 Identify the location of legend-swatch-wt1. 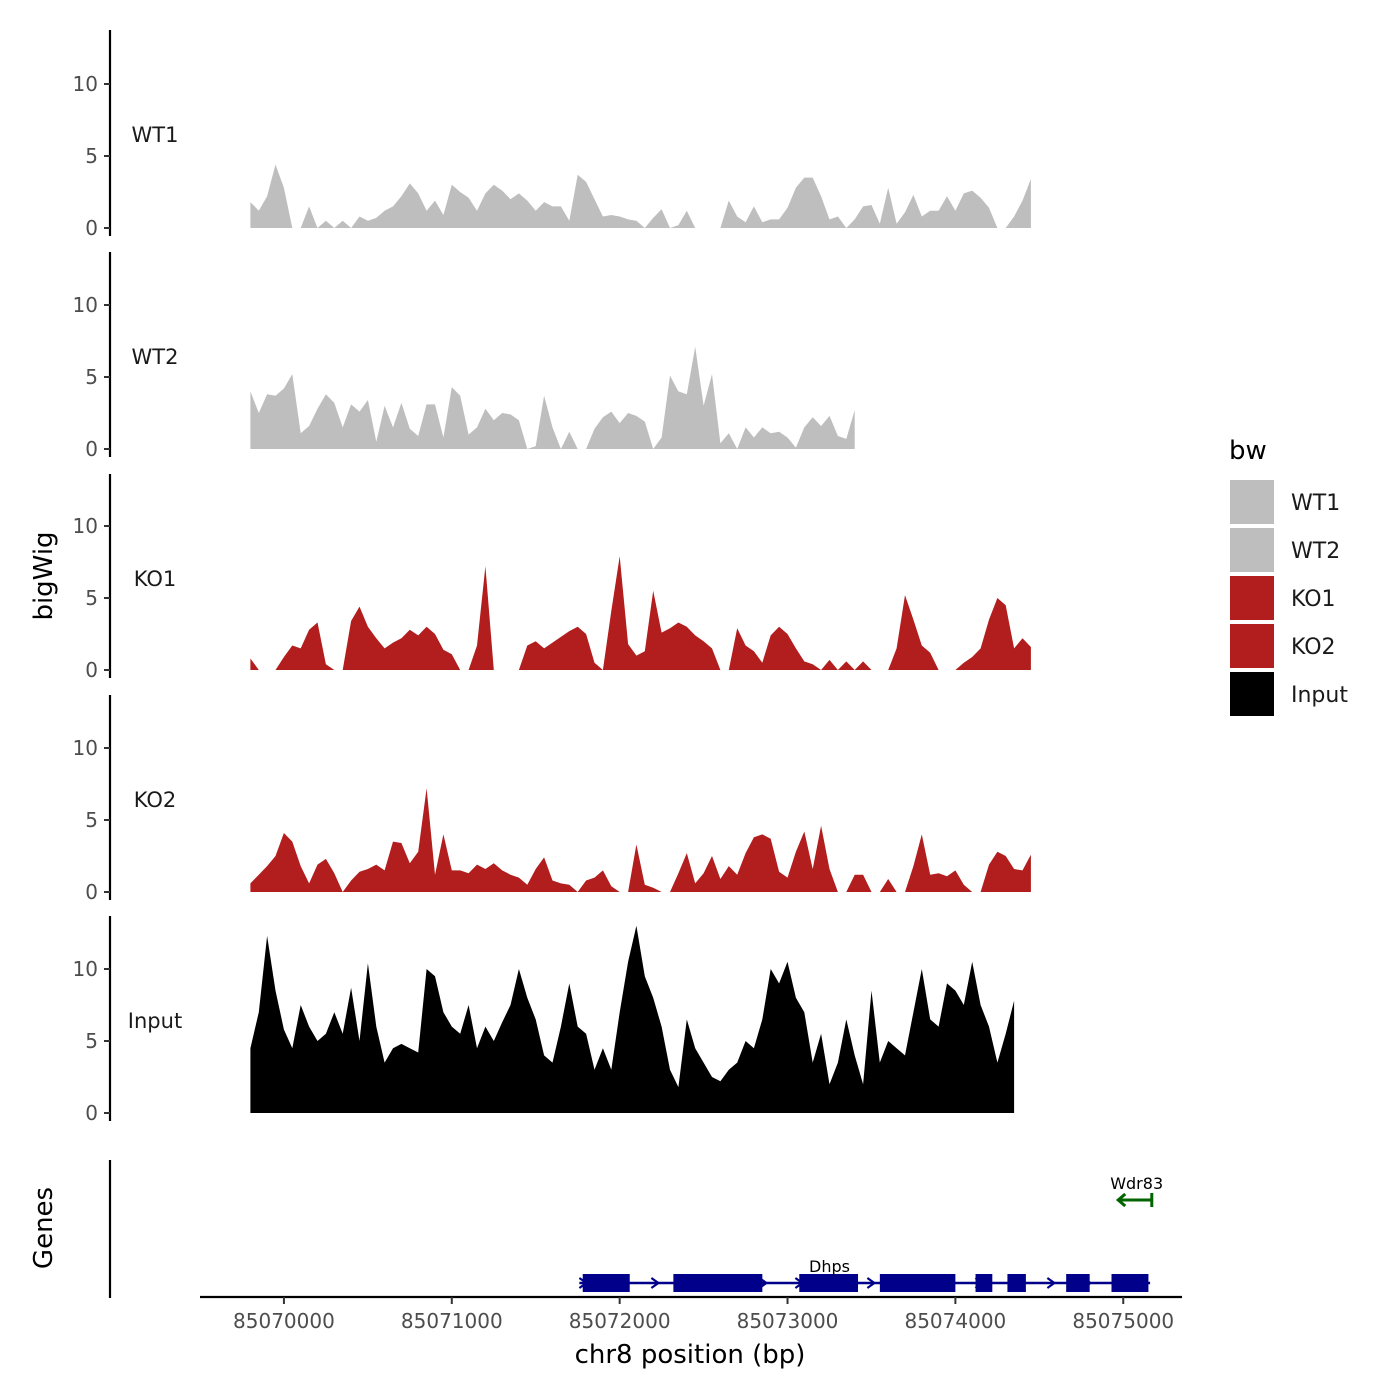
(1252, 502).